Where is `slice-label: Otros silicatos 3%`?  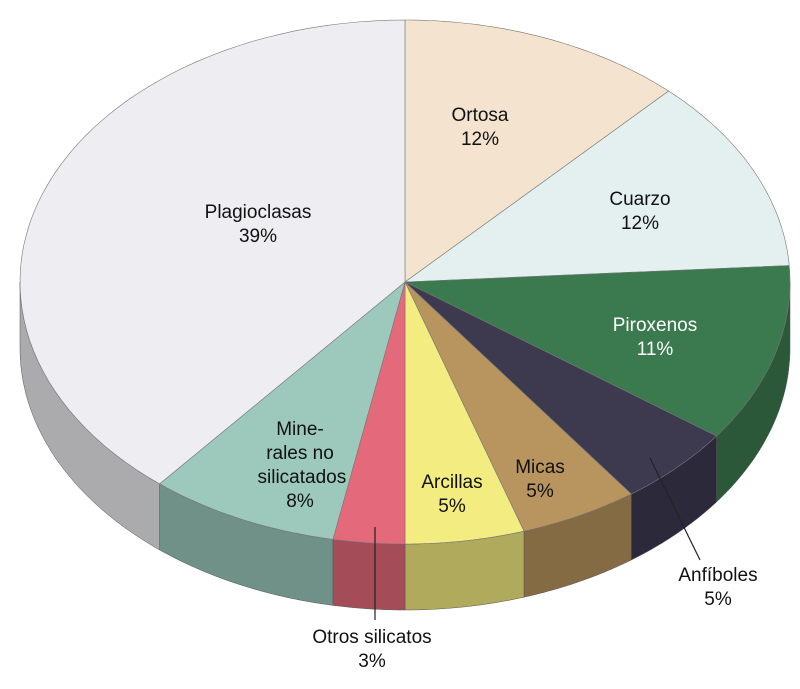 slice-label: Otros silicatos 3% is located at coordinates (372, 650).